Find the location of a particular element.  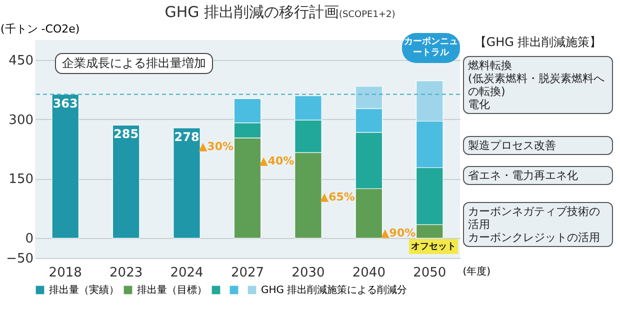

annotation: オフセット is located at coordinates (433, 246).